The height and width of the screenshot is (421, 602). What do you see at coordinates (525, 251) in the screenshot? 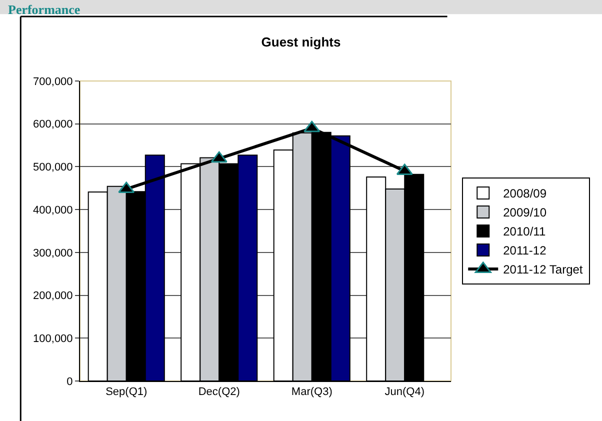
I see `legend-label: 2011-12` at bounding box center [525, 251].